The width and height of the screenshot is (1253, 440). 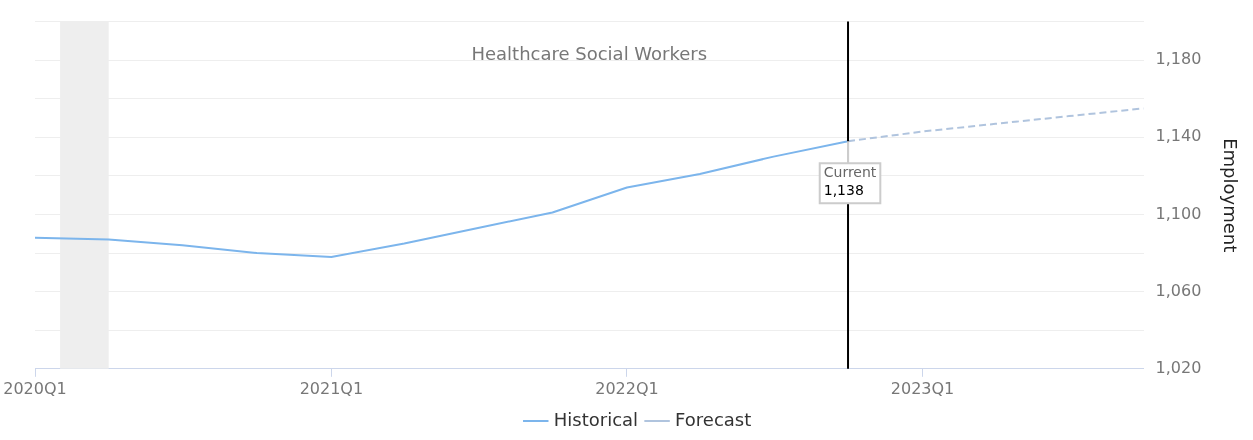 What do you see at coordinates (1178, 367) in the screenshot?
I see `y-tick-label: 1,020` at bounding box center [1178, 367].